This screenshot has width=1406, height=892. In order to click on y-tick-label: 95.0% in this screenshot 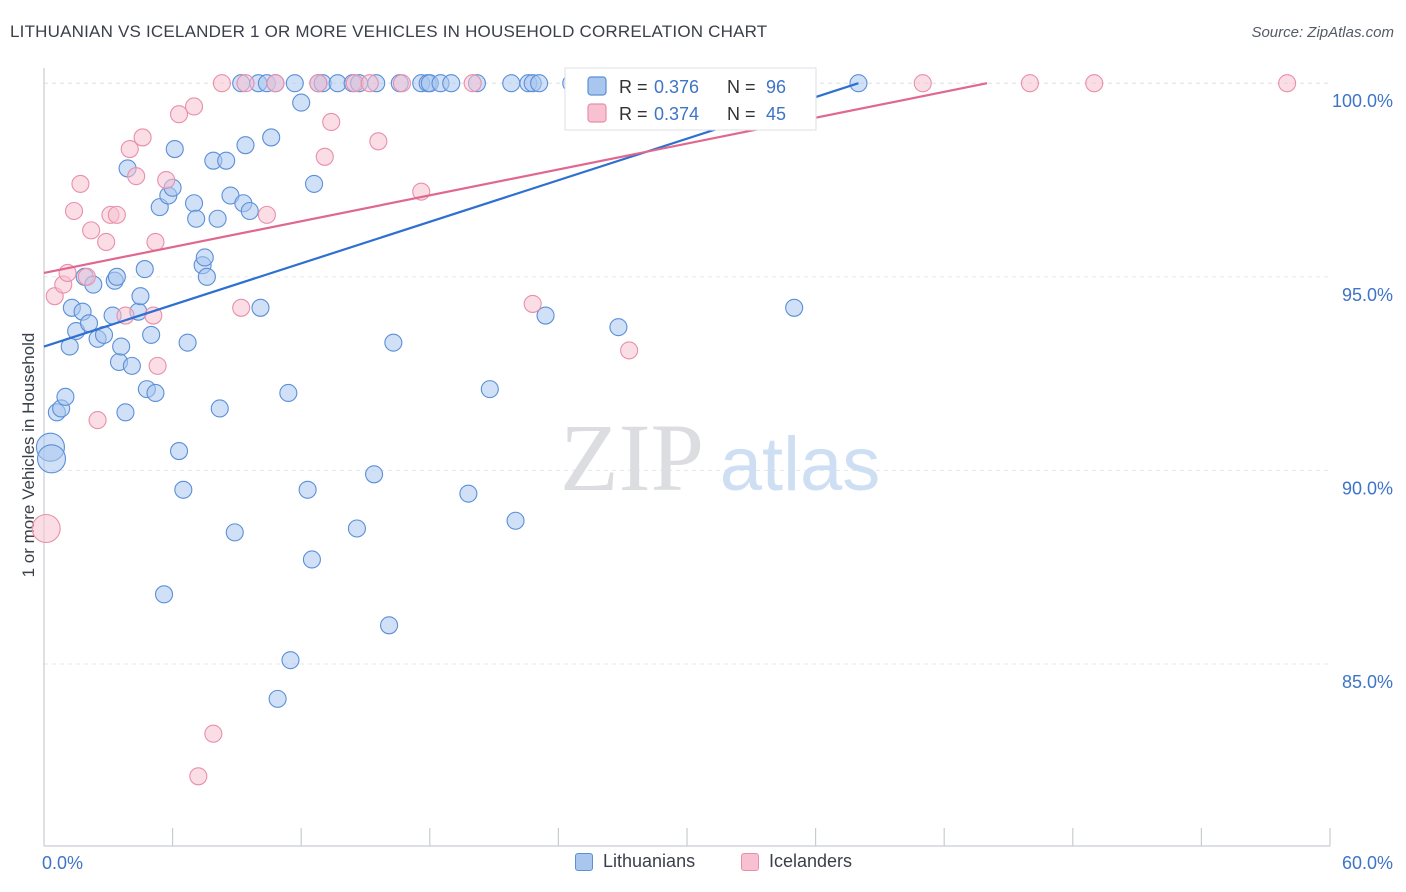, I will do `click(1367, 295)`.